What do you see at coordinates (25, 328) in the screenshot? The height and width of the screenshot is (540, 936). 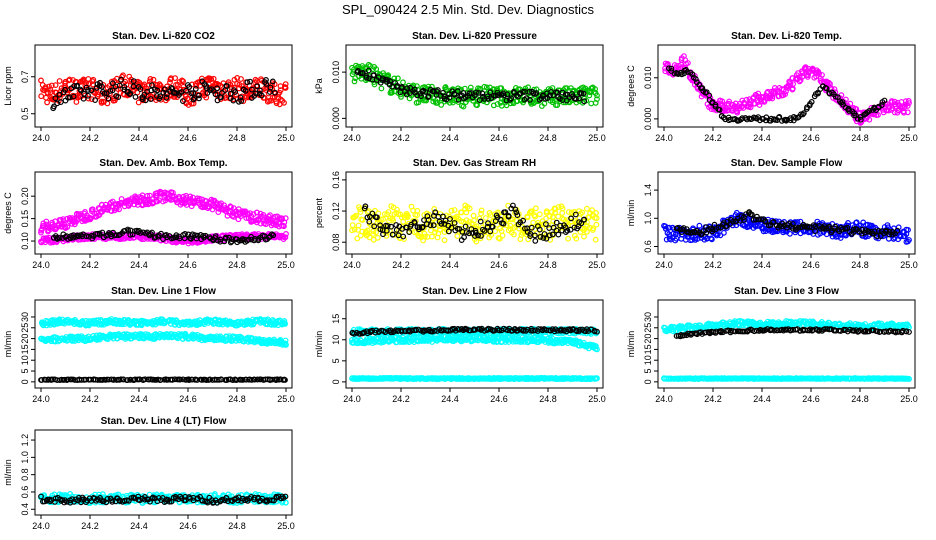 I see `y-tick-label: 25` at bounding box center [25, 328].